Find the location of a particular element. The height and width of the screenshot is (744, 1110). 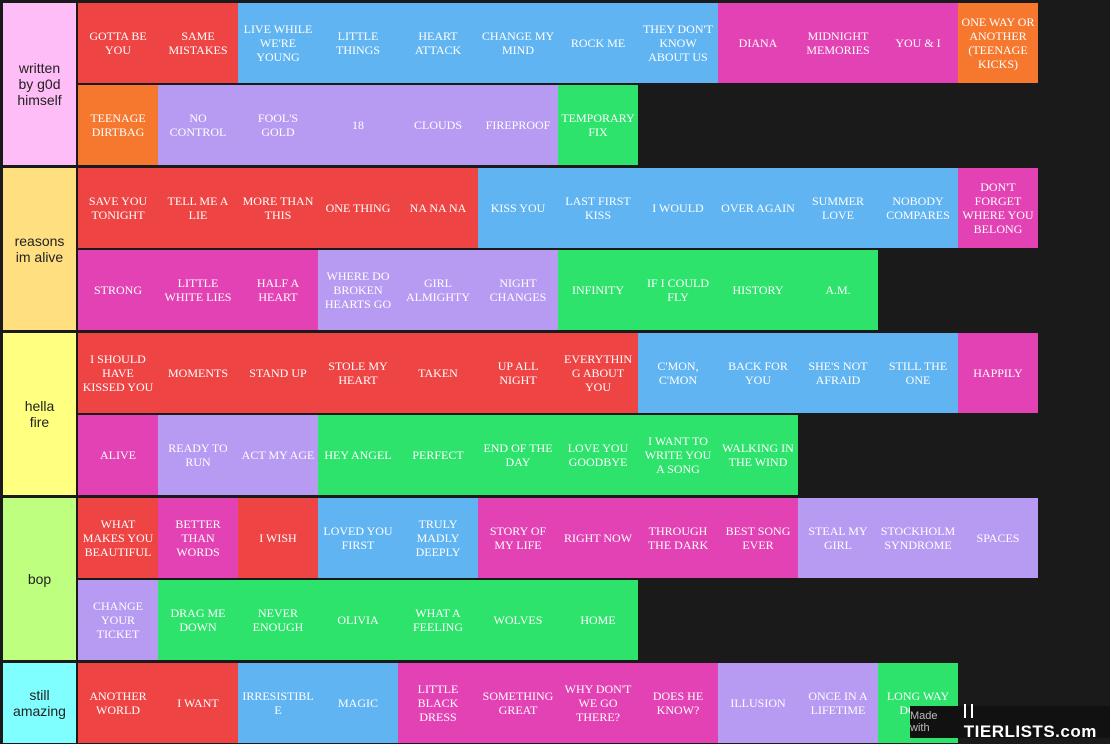

tier-item: LOVED YOU FIRST is located at coordinates (358, 538).